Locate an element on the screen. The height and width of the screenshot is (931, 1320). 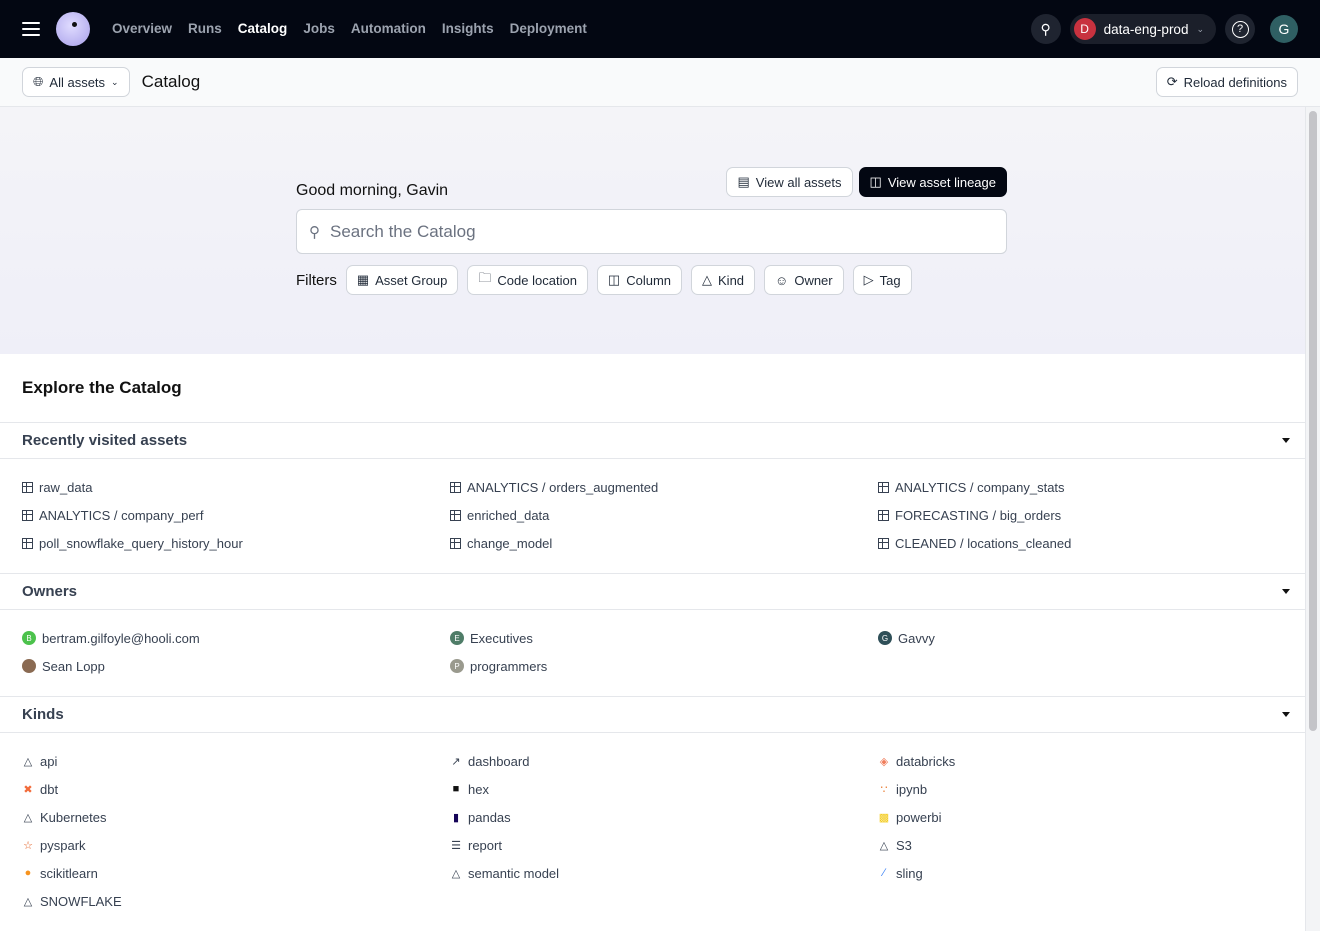
section-header: Owners is located at coordinates (660, 592).